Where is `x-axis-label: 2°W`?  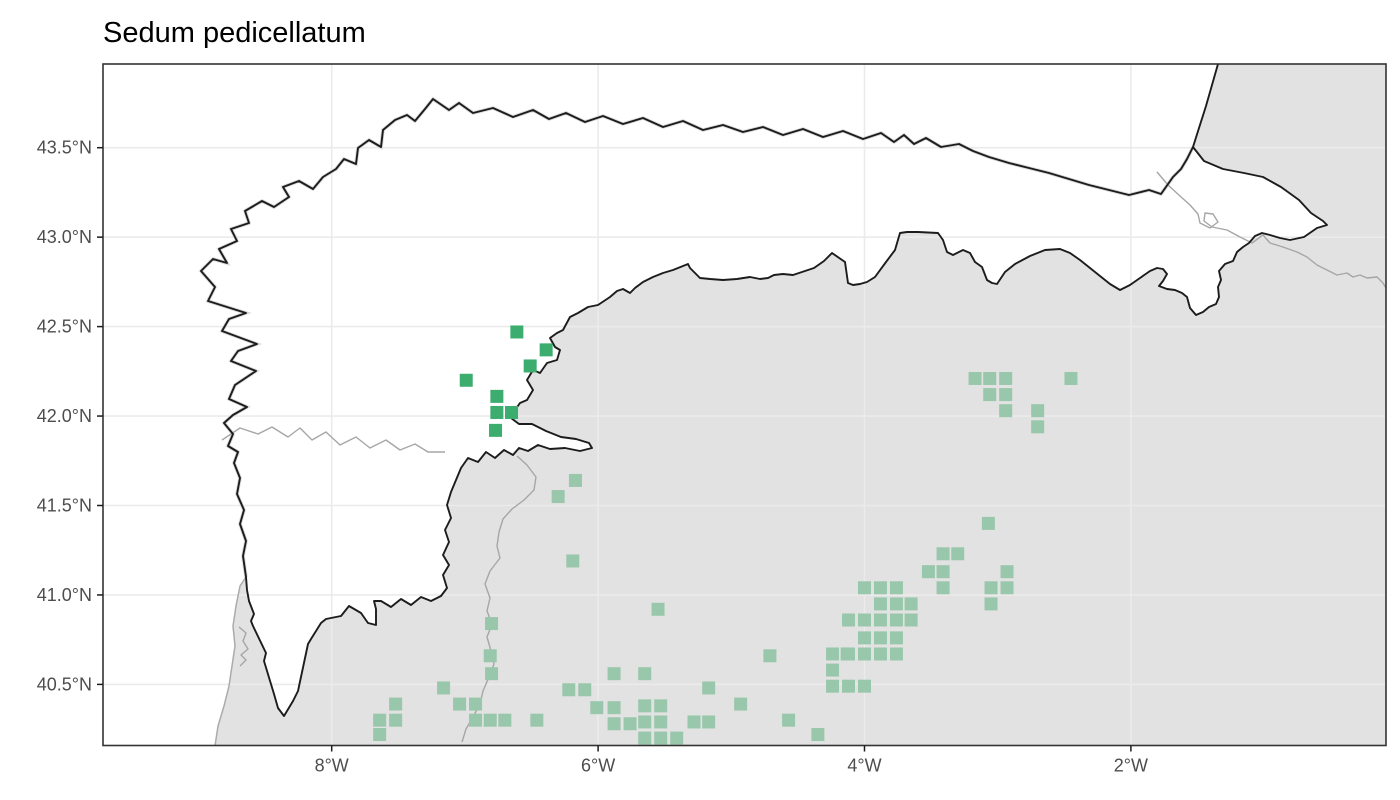
x-axis-label: 2°W is located at coordinates (1131, 766).